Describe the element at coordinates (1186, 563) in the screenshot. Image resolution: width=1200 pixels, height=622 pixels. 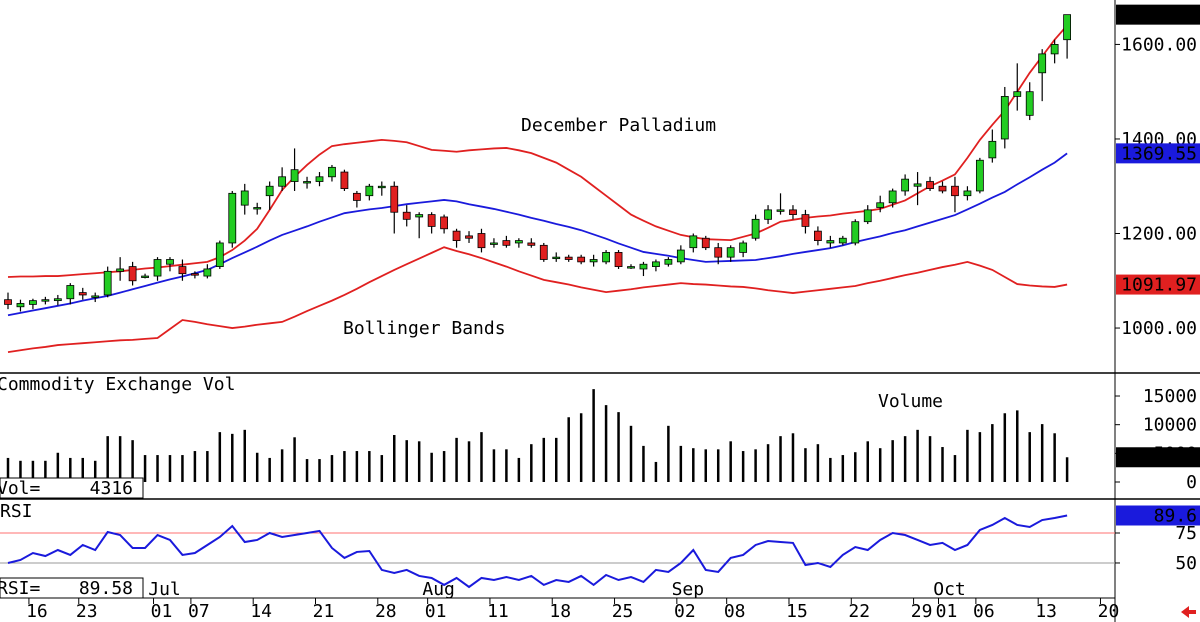
I see `y-tick-label: 50` at that location.